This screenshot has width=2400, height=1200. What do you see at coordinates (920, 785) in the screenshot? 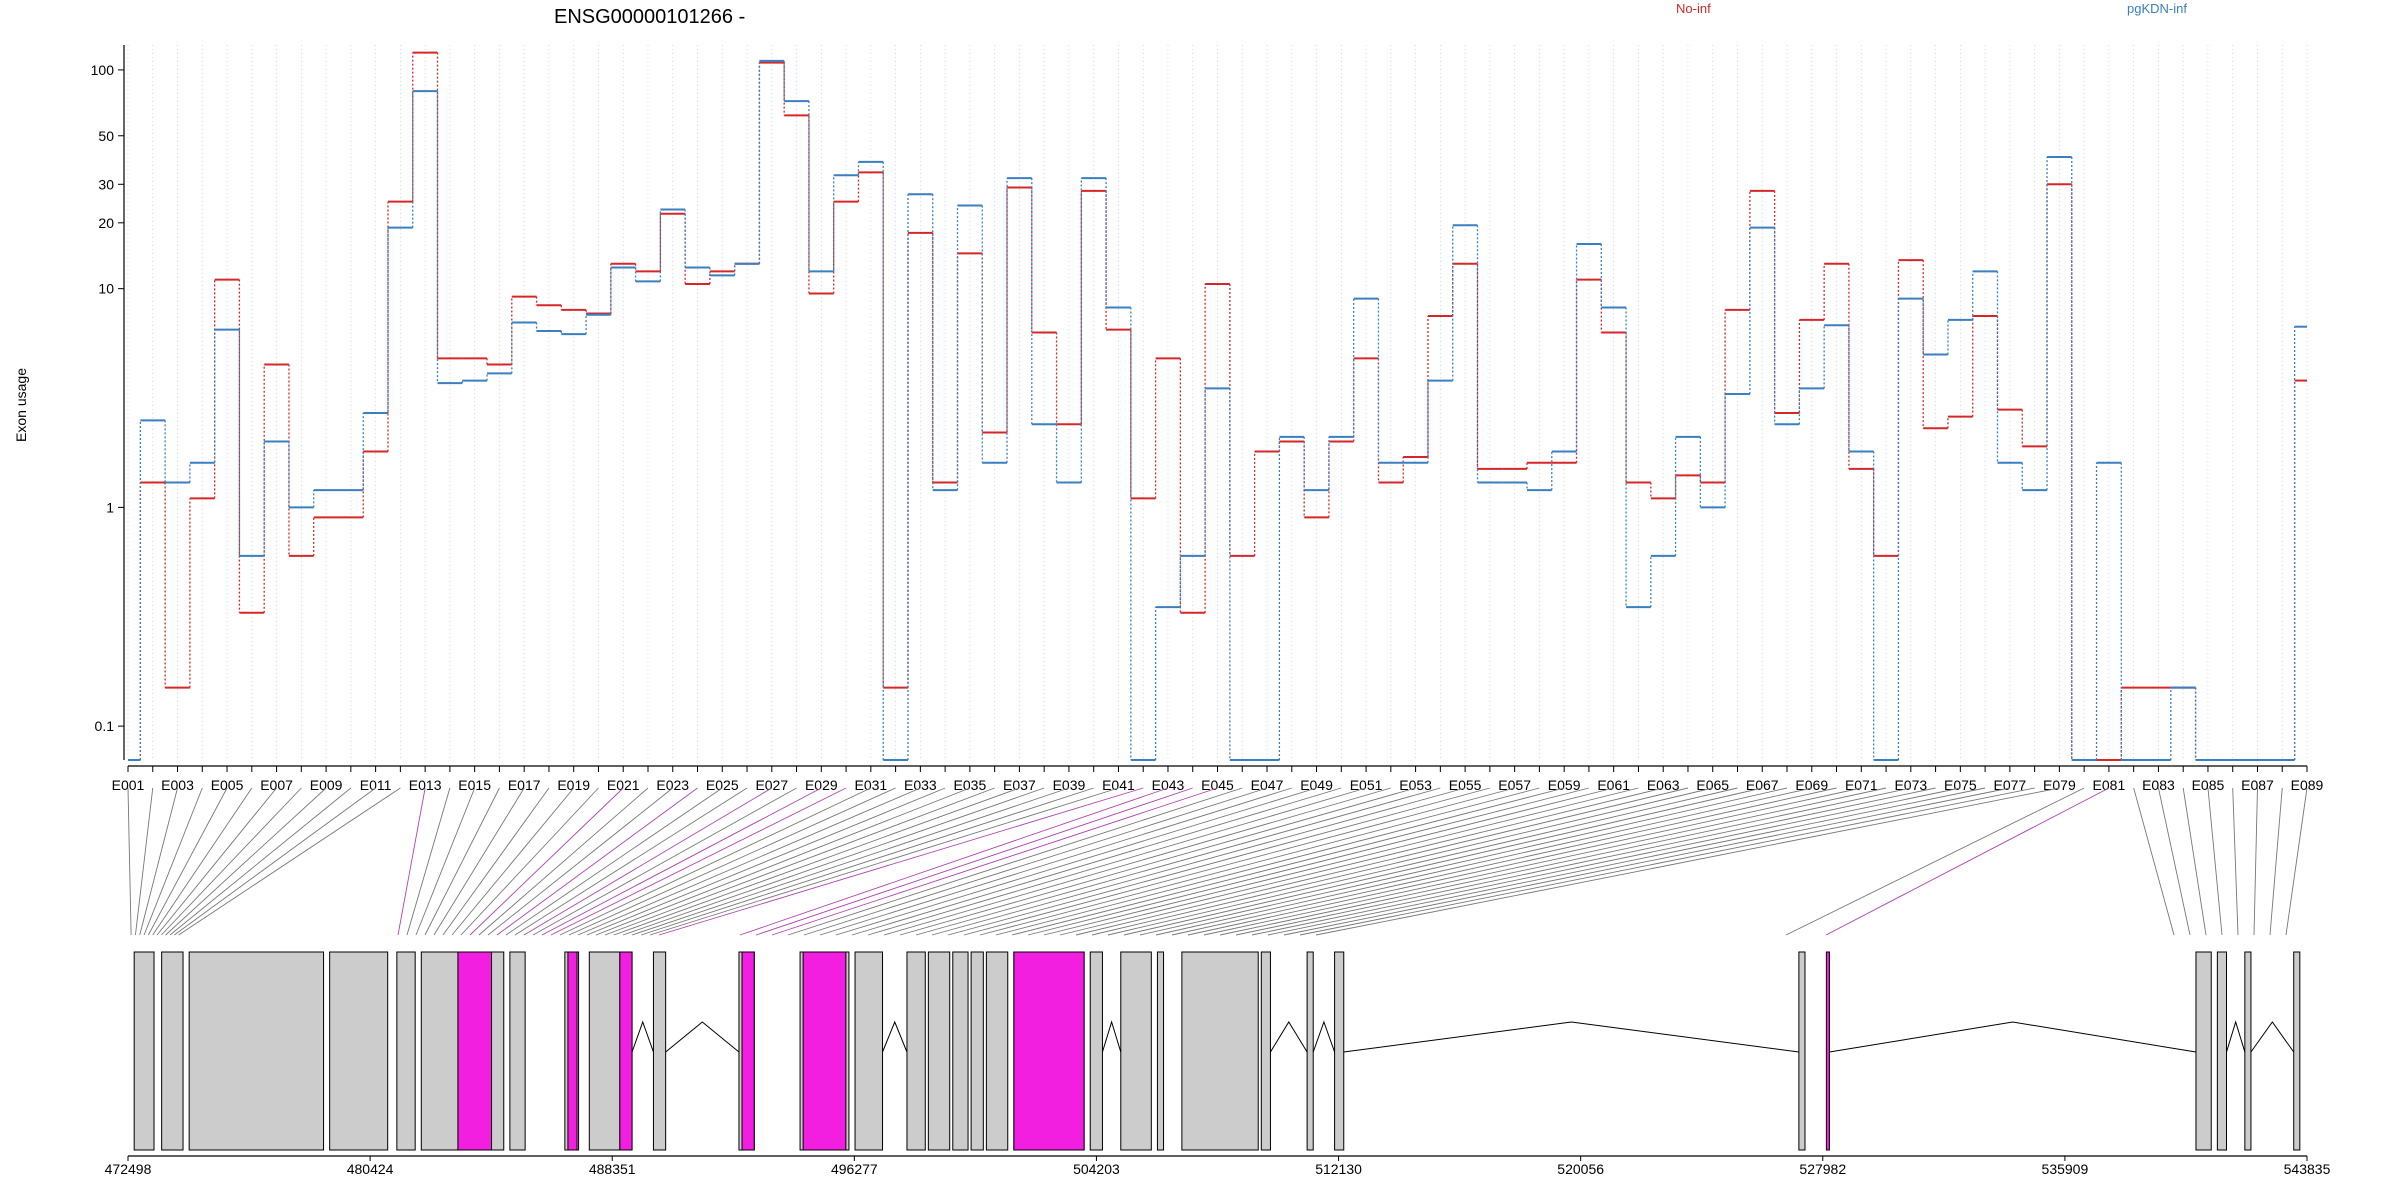
I see `x-tick-label-E033: E033` at bounding box center [920, 785].